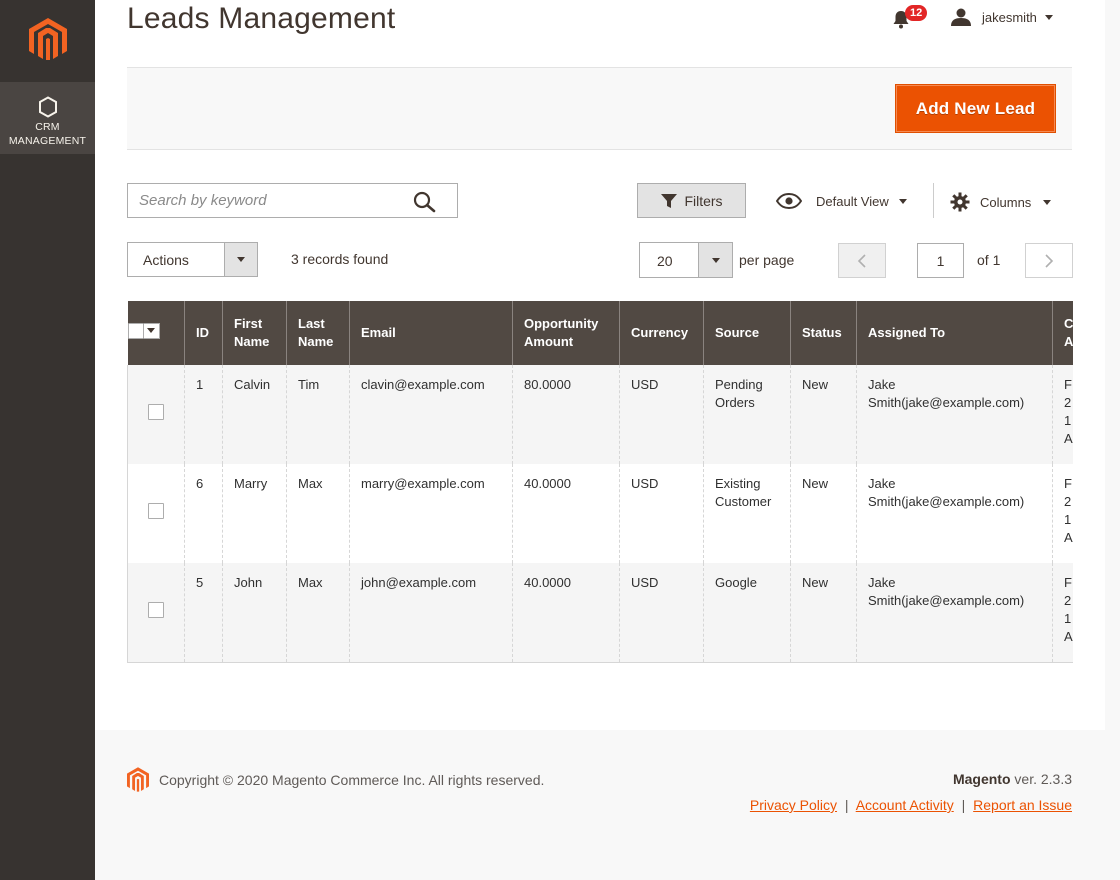  What do you see at coordinates (47, 127) in the screenshot?
I see `sidebar-item-label: CRM` at bounding box center [47, 127].